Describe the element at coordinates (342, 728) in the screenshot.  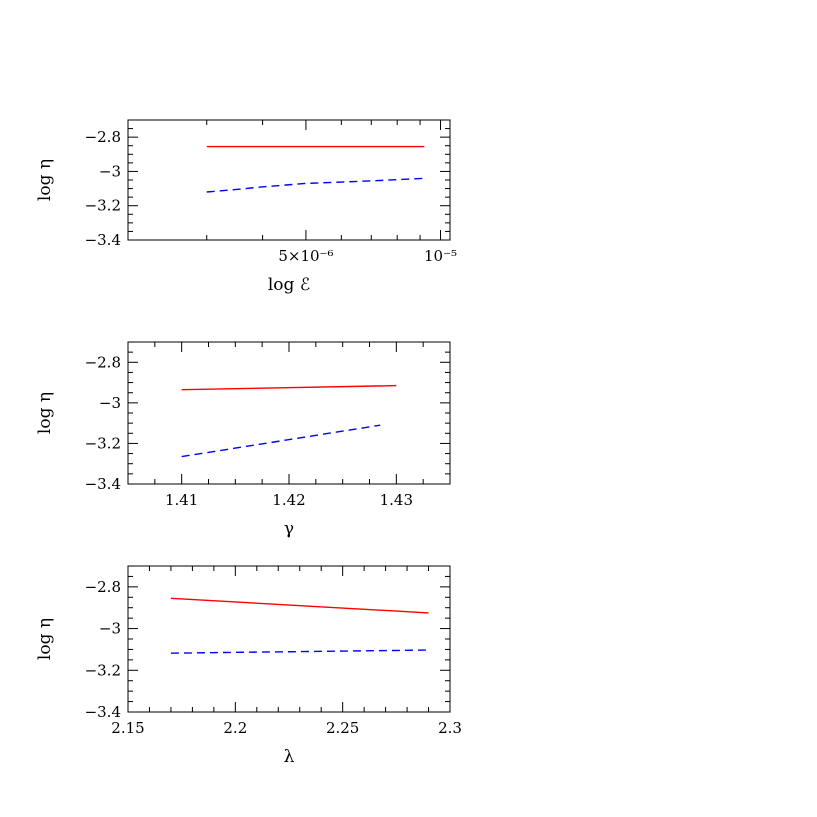
I see `x-tick-label: 2.25` at that location.